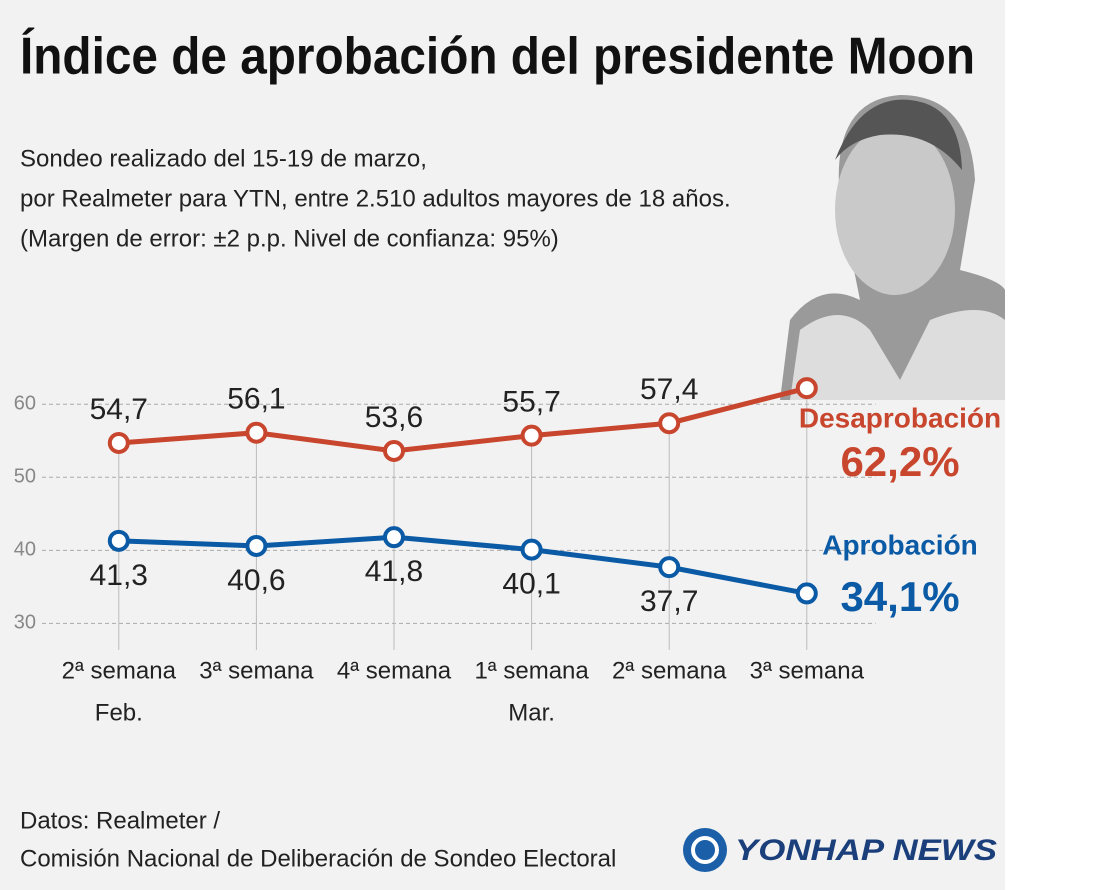 The height and width of the screenshot is (890, 1110). I want to click on chart-title: Índice de aprobación del presidente Moon, so click(497, 57).